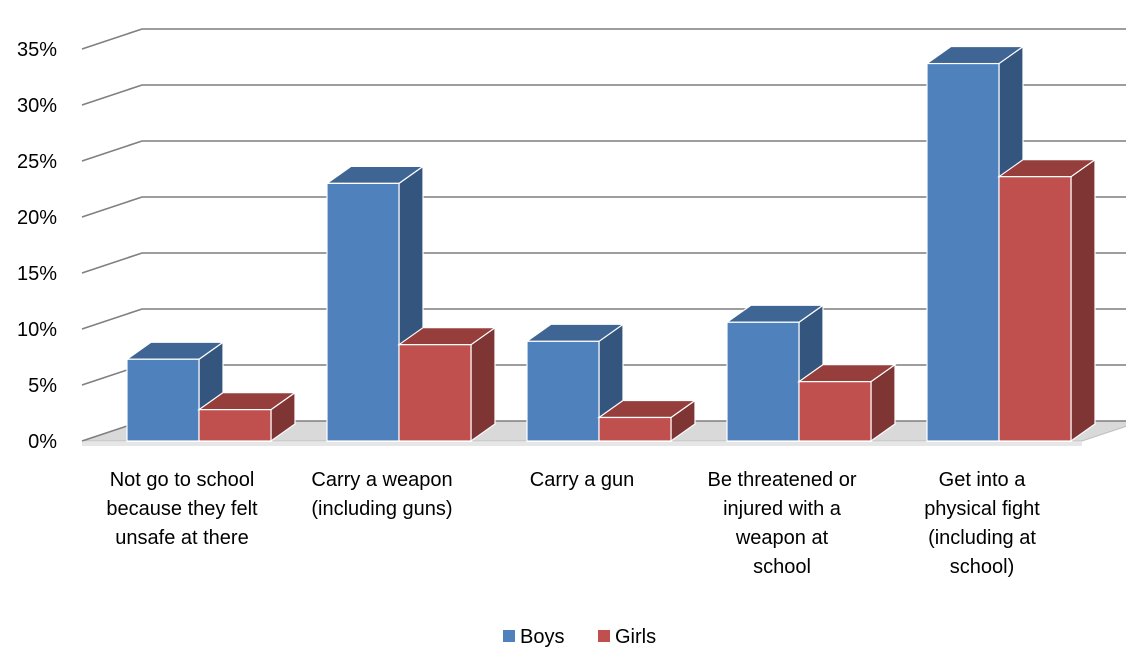  What do you see at coordinates (37, 162) in the screenshot?
I see `y-tick-label: 25%` at bounding box center [37, 162].